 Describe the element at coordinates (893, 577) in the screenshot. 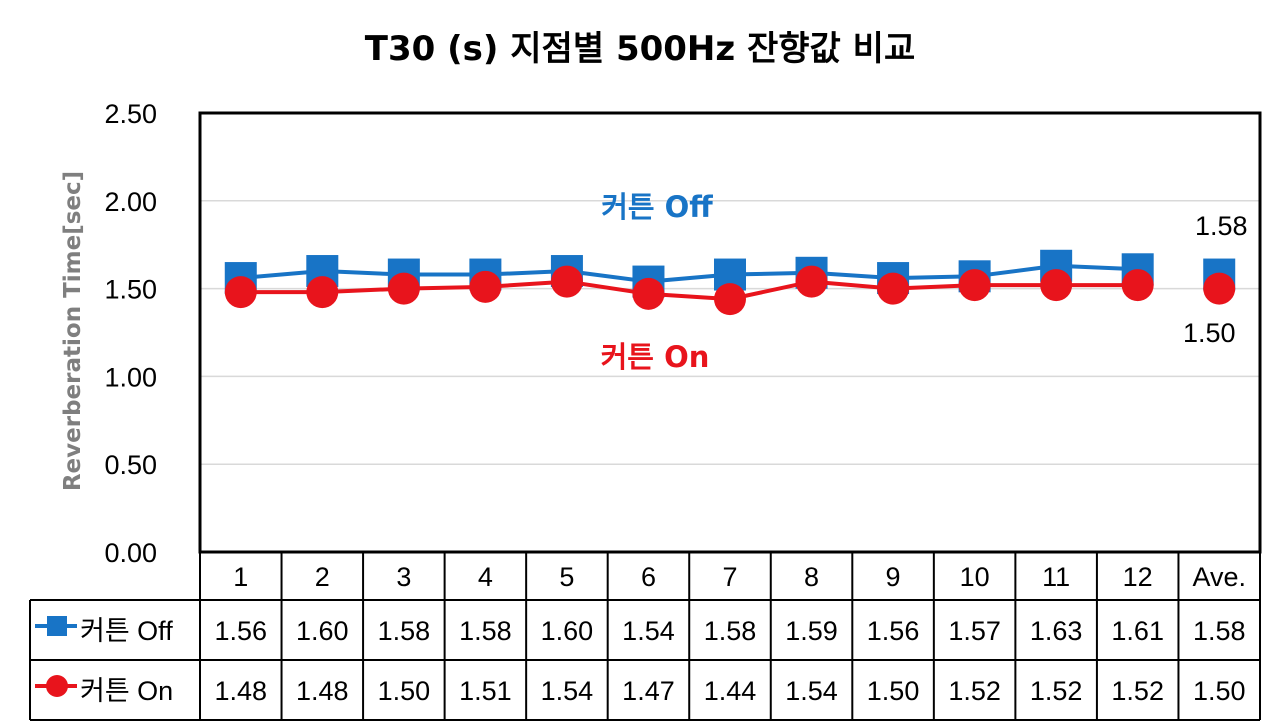

I see `category-label: 9` at that location.